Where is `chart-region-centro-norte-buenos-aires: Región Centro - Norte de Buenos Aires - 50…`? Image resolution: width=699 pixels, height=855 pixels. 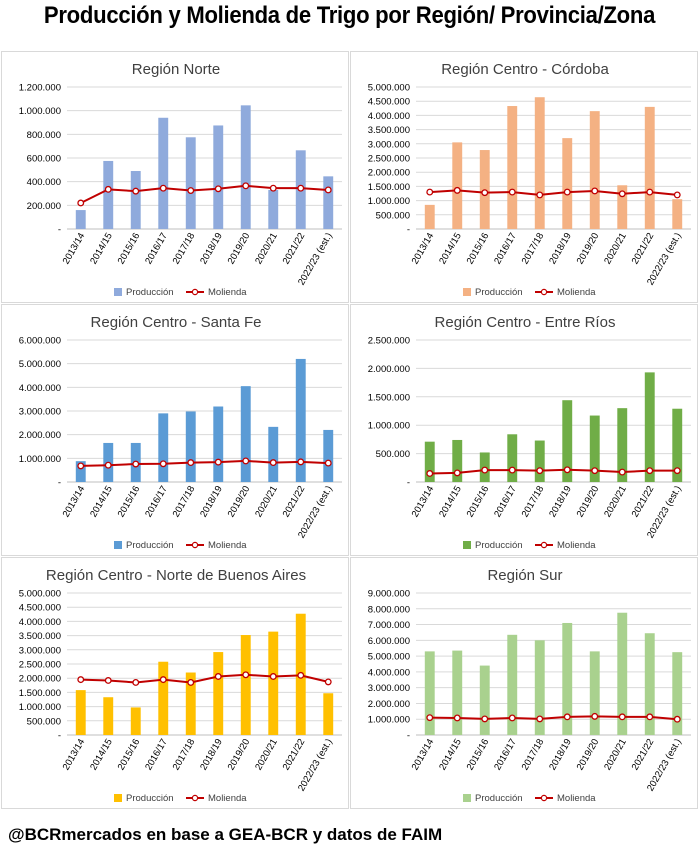
chart-region-centro-norte-buenos-aires: Región Centro - Norte de Buenos Aires - 50… is located at coordinates (175, 683).